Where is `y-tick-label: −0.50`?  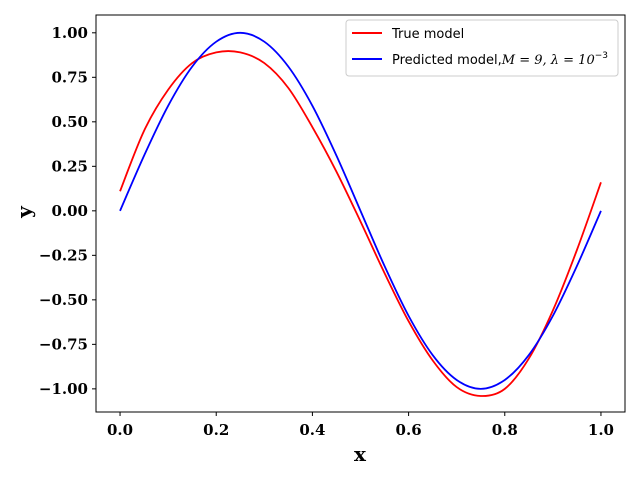 y-tick-label: −0.50 is located at coordinates (63, 300).